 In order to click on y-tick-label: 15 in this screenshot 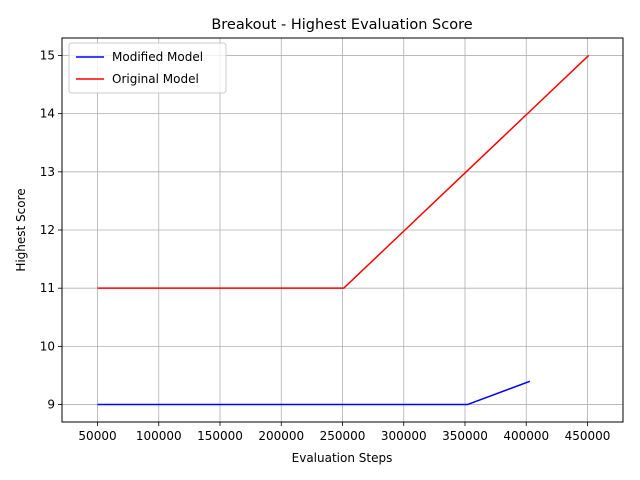, I will do `click(47, 55)`.